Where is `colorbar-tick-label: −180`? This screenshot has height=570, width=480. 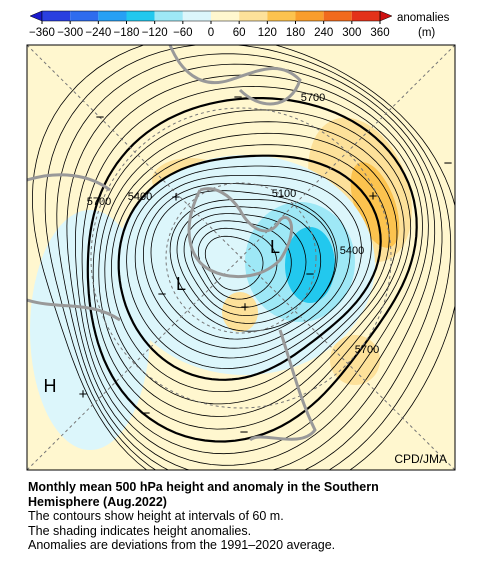 colorbar-tick-label: −180 is located at coordinates (127, 33).